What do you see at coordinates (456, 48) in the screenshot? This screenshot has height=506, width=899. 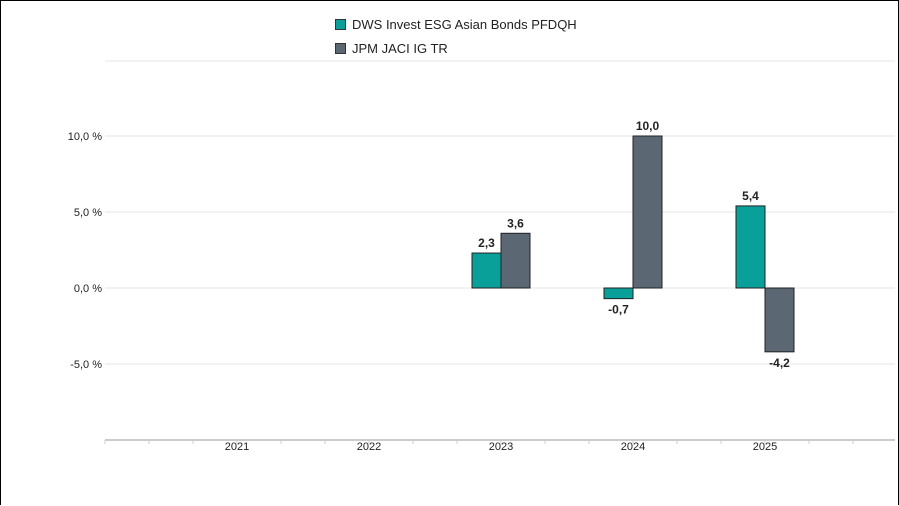 I see `legend-item-series-2: JPM JACI IG TR` at bounding box center [456, 48].